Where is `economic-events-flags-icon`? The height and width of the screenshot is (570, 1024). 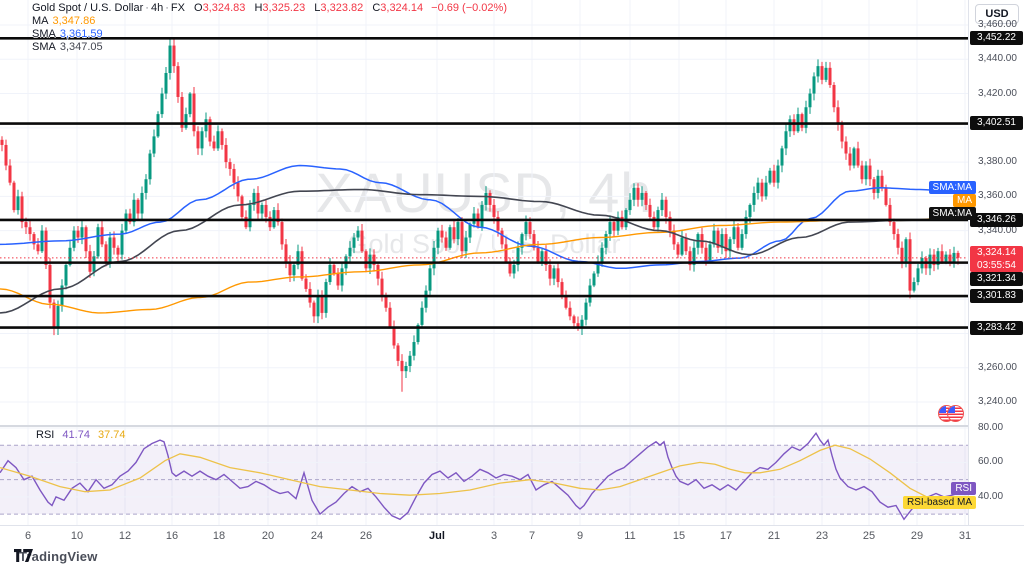
economic-events-flags-icon is located at coordinates (952, 413).